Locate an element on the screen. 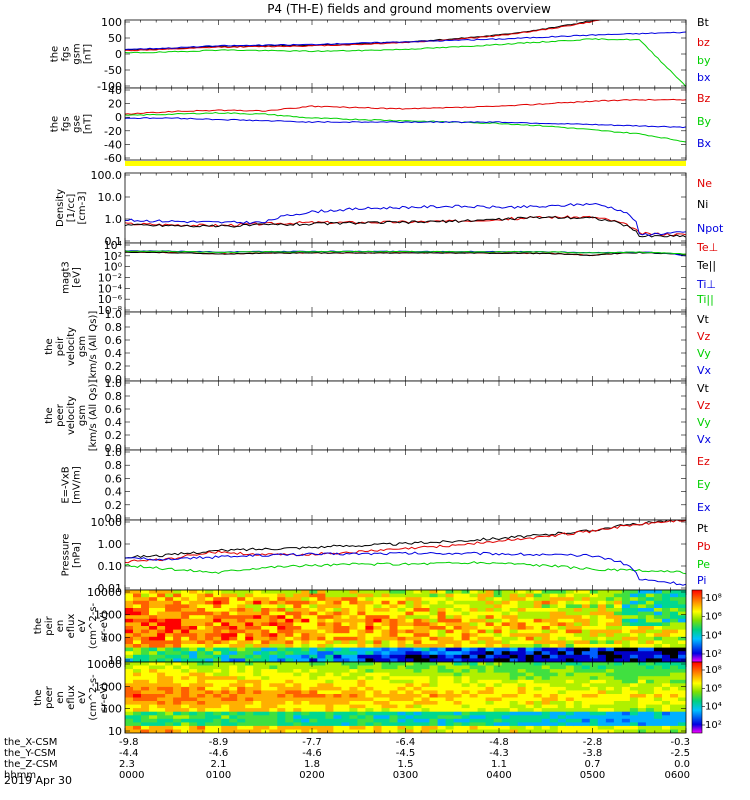  series-line-Npot is located at coordinates (405, 219).